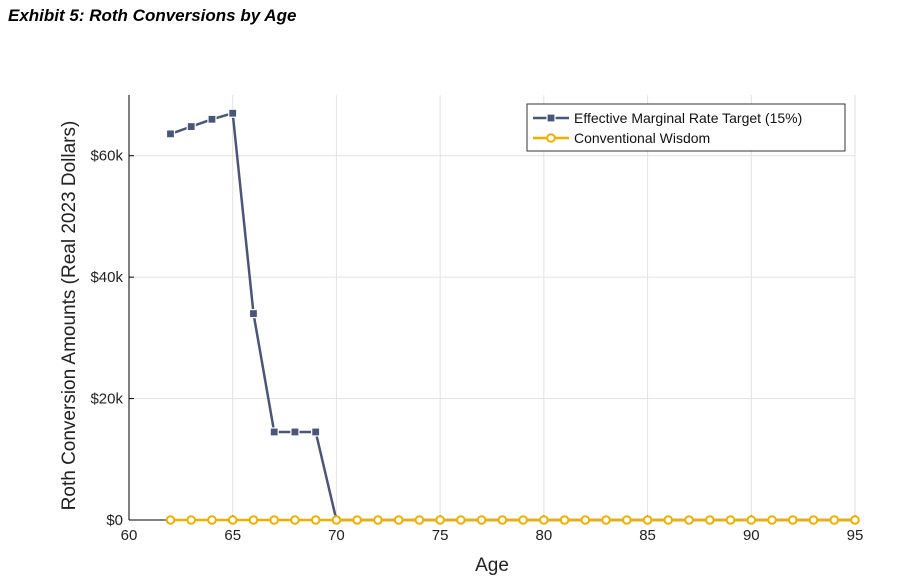 This screenshot has width=904, height=581. Describe the element at coordinates (114, 520) in the screenshot. I see `y-tick-label: $0` at that location.